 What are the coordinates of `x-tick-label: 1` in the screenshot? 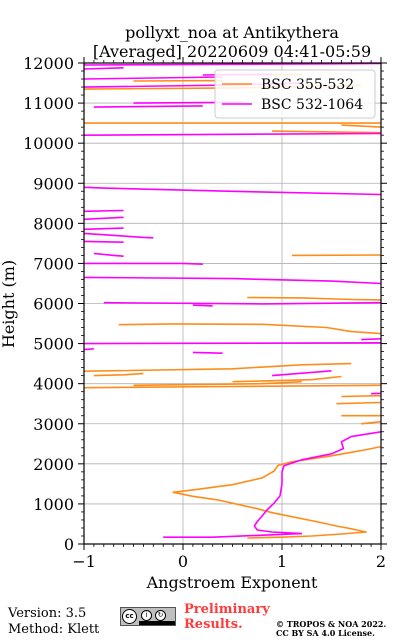 It's located at (282, 561).